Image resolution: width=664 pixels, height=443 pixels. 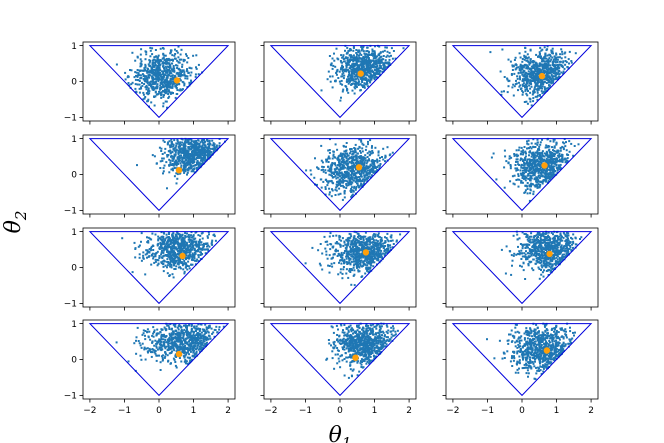 What do you see at coordinates (150, 83) in the screenshot?
I see `panel: −101` at bounding box center [150, 83].